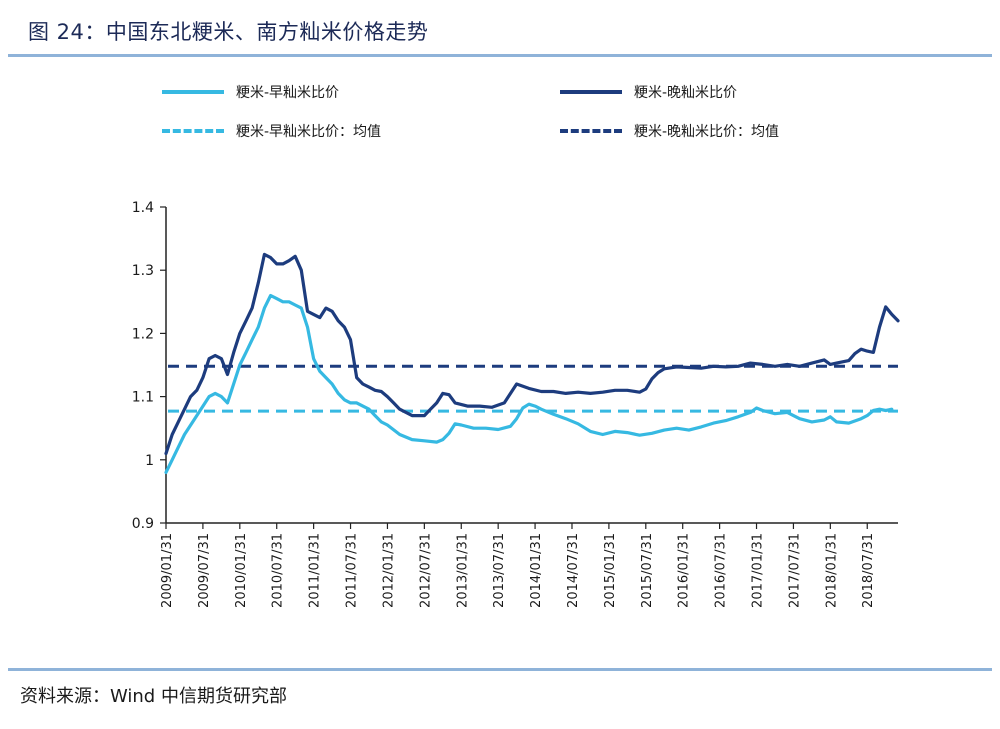 The image size is (1000, 729). I want to click on legend-swatch-early-indica-mean, so click(193, 131).